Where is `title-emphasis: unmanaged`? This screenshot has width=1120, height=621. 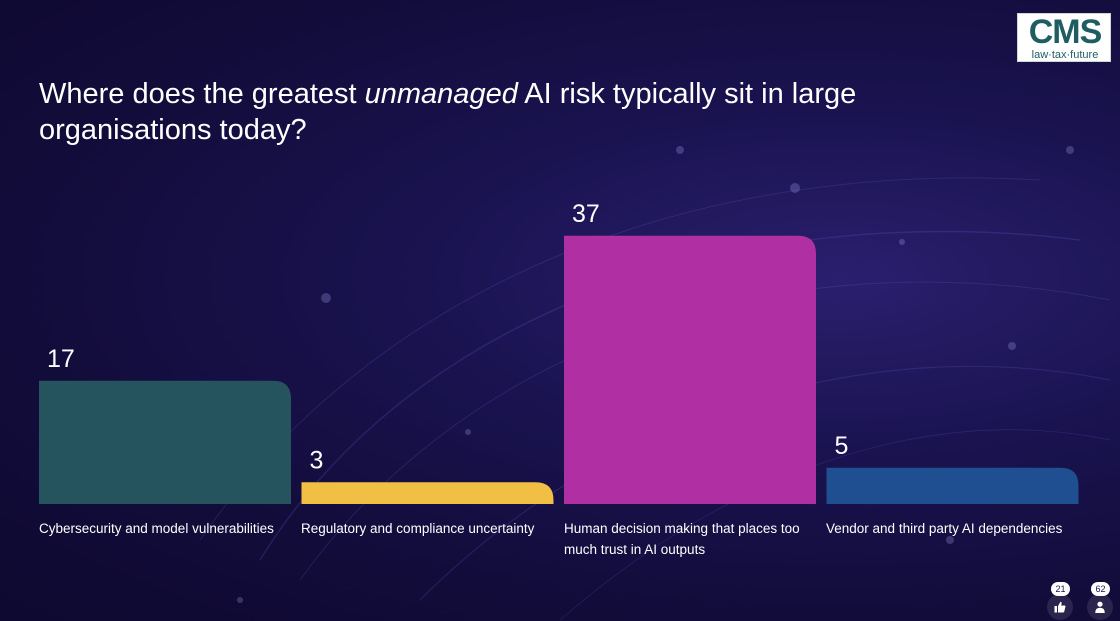
title-emphasis: unmanaged is located at coordinates (441, 94).